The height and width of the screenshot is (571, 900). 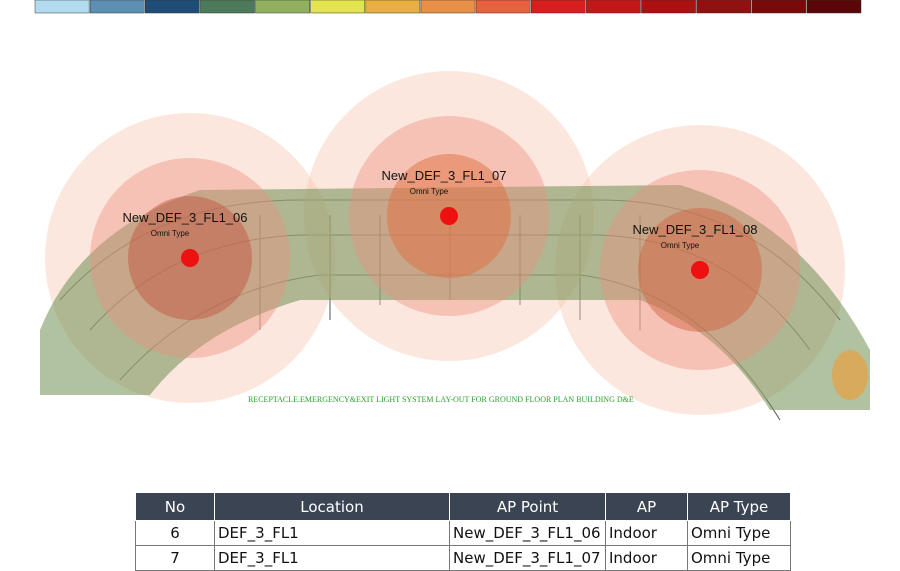 What do you see at coordinates (694, 229) in the screenshot?
I see `ap-name: New_DEF_3_FL1_08` at bounding box center [694, 229].